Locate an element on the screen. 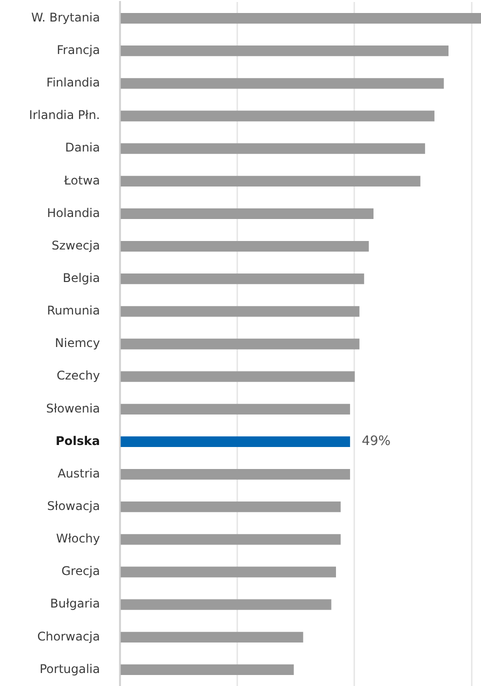  y-tick-label: Polska is located at coordinates (78, 441).